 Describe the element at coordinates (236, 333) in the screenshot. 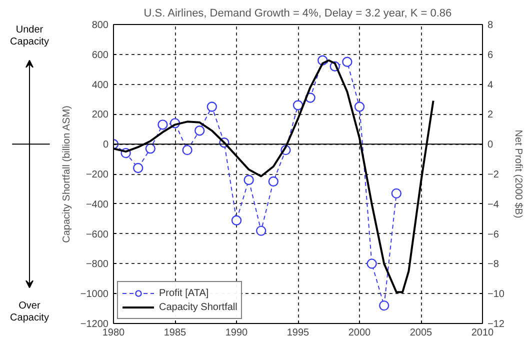

I see `x-tick-label: 1990` at that location.